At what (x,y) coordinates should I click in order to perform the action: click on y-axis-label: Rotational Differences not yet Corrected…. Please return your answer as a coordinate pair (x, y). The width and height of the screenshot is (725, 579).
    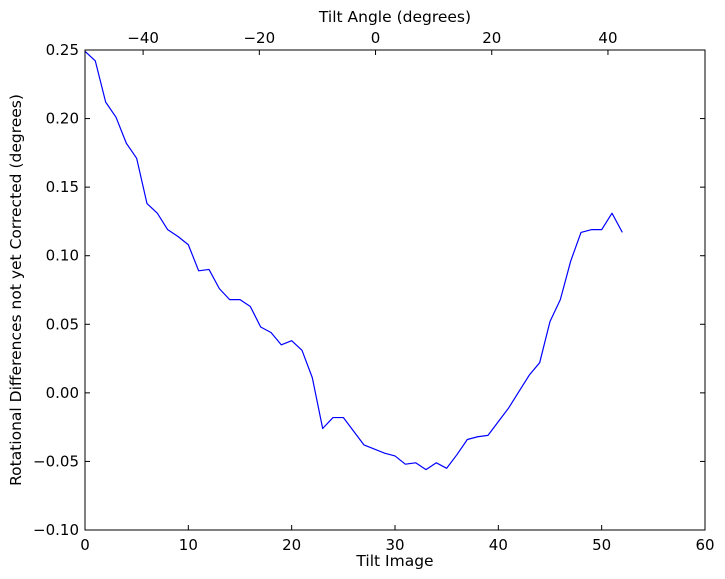
    Looking at the image, I should click on (16, 290).